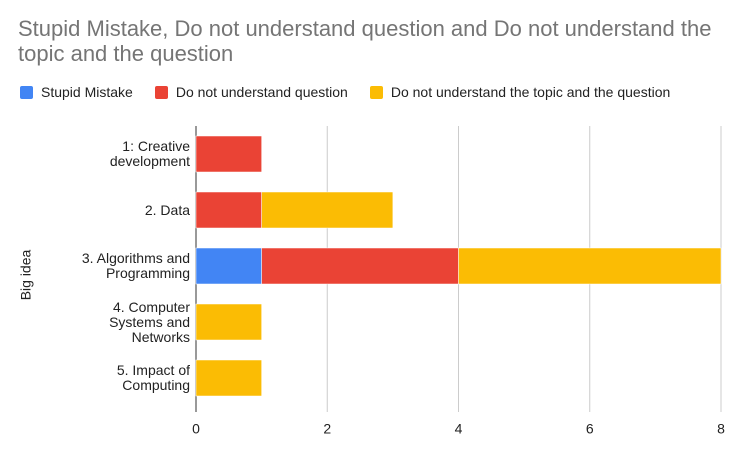 The image size is (738, 452). I want to click on y-tick-label-box: 2. Data, so click(167, 209).